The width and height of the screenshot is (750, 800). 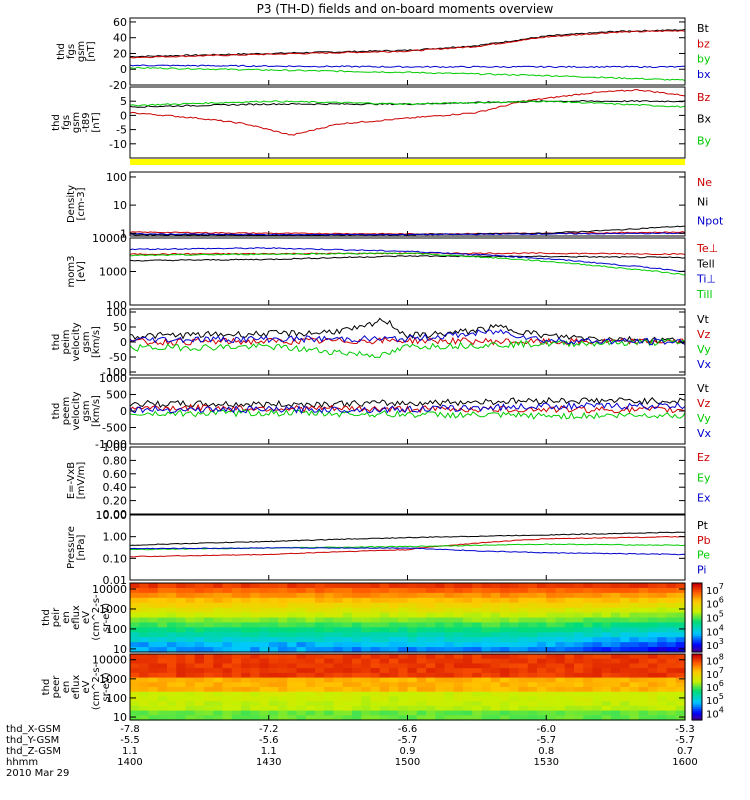 What do you see at coordinates (120, 649) in the screenshot?
I see `y-tick-label: 10` at bounding box center [120, 649].